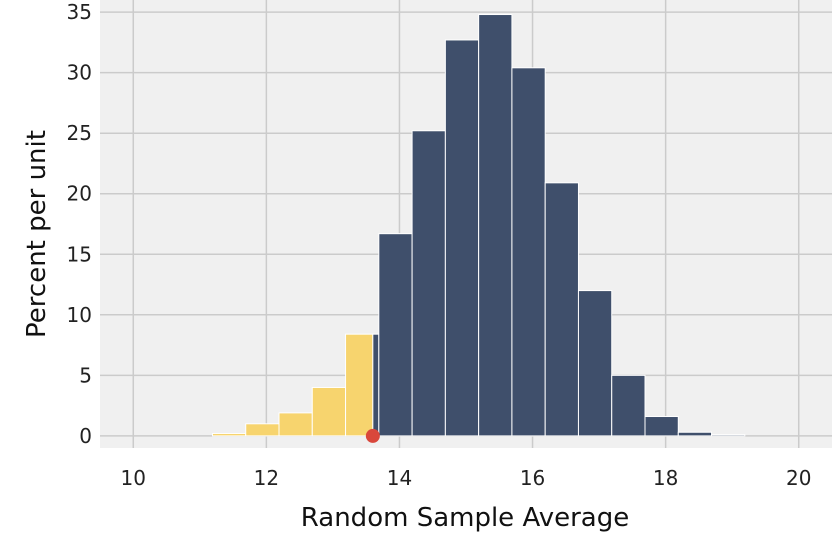 This screenshot has height=554, width=840. I want to click on y-tick-label: 30, so click(79, 73).